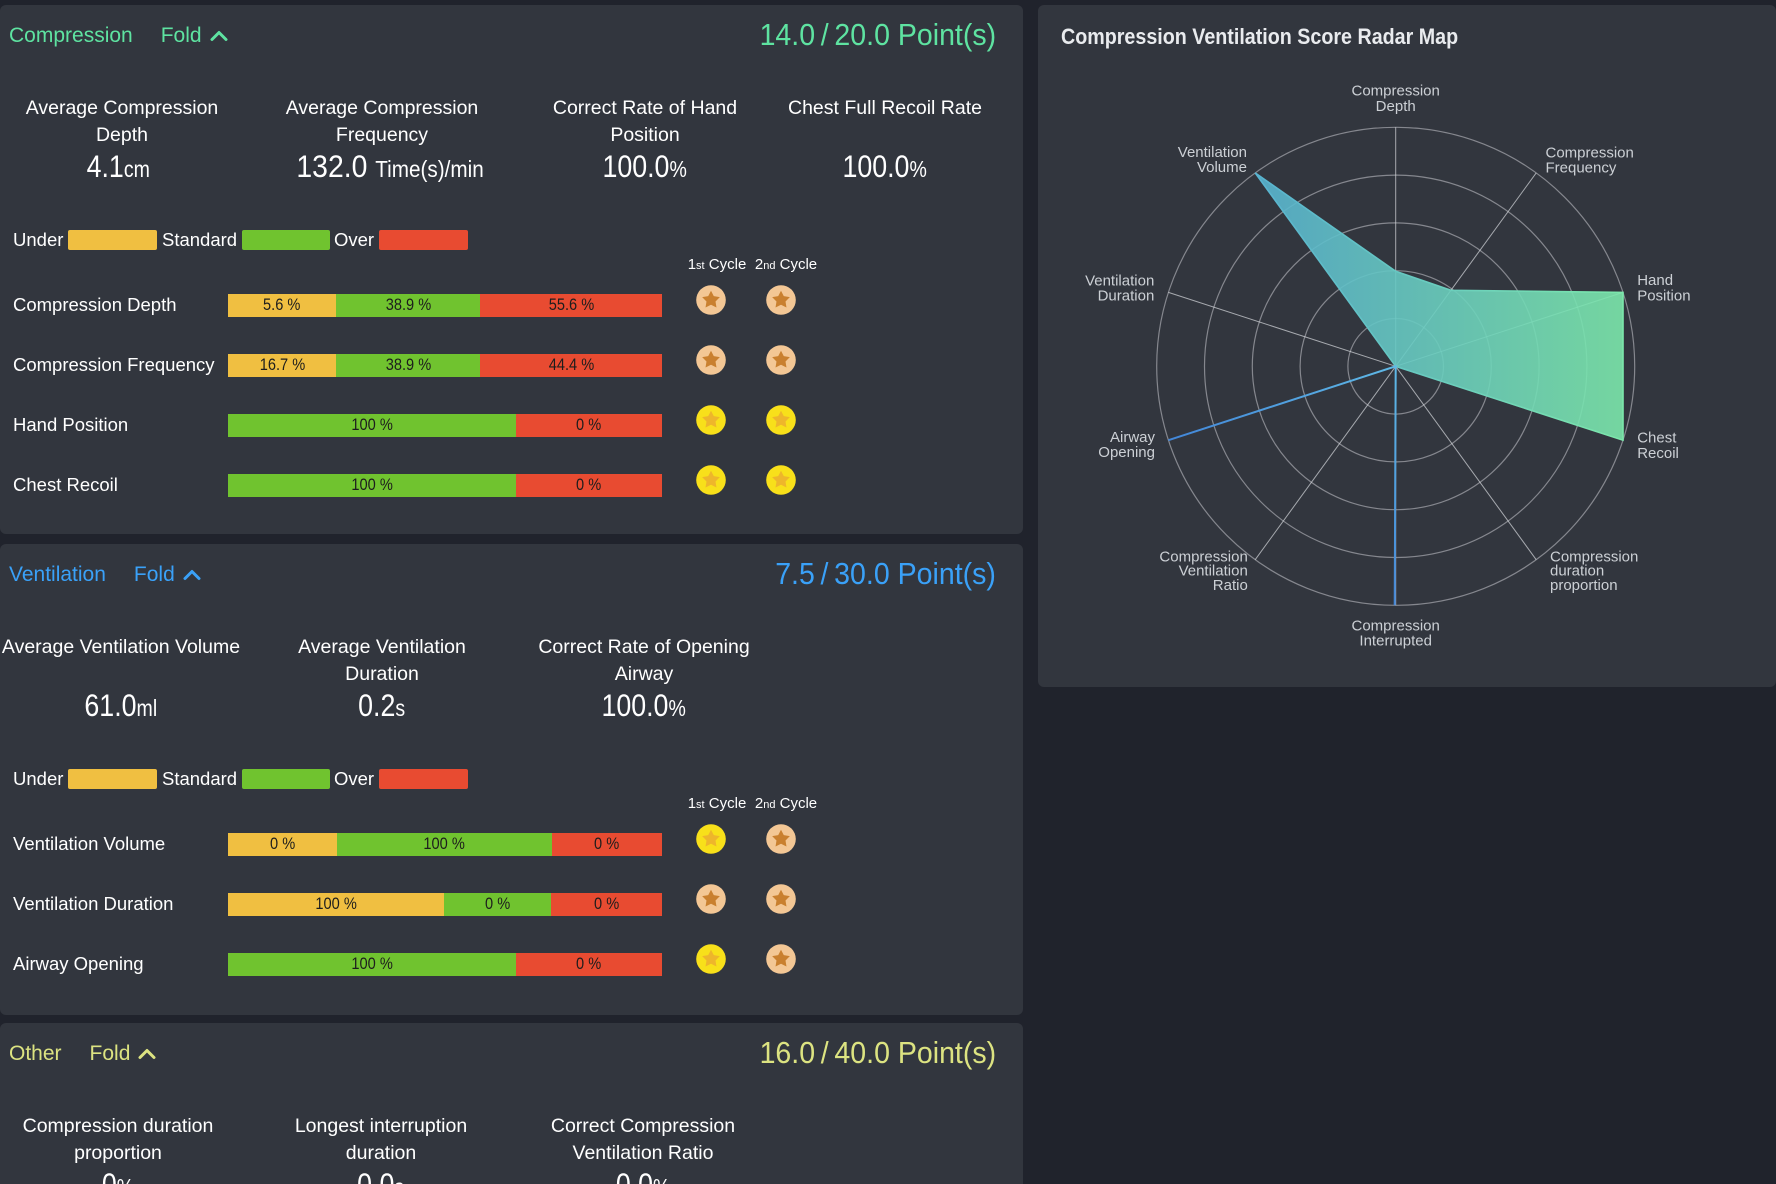 Image resolution: width=1776 pixels, height=1184 pixels. Describe the element at coordinates (1663, 288) in the screenshot. I see `svg-text:HandPosition: Hand Position` at that location.